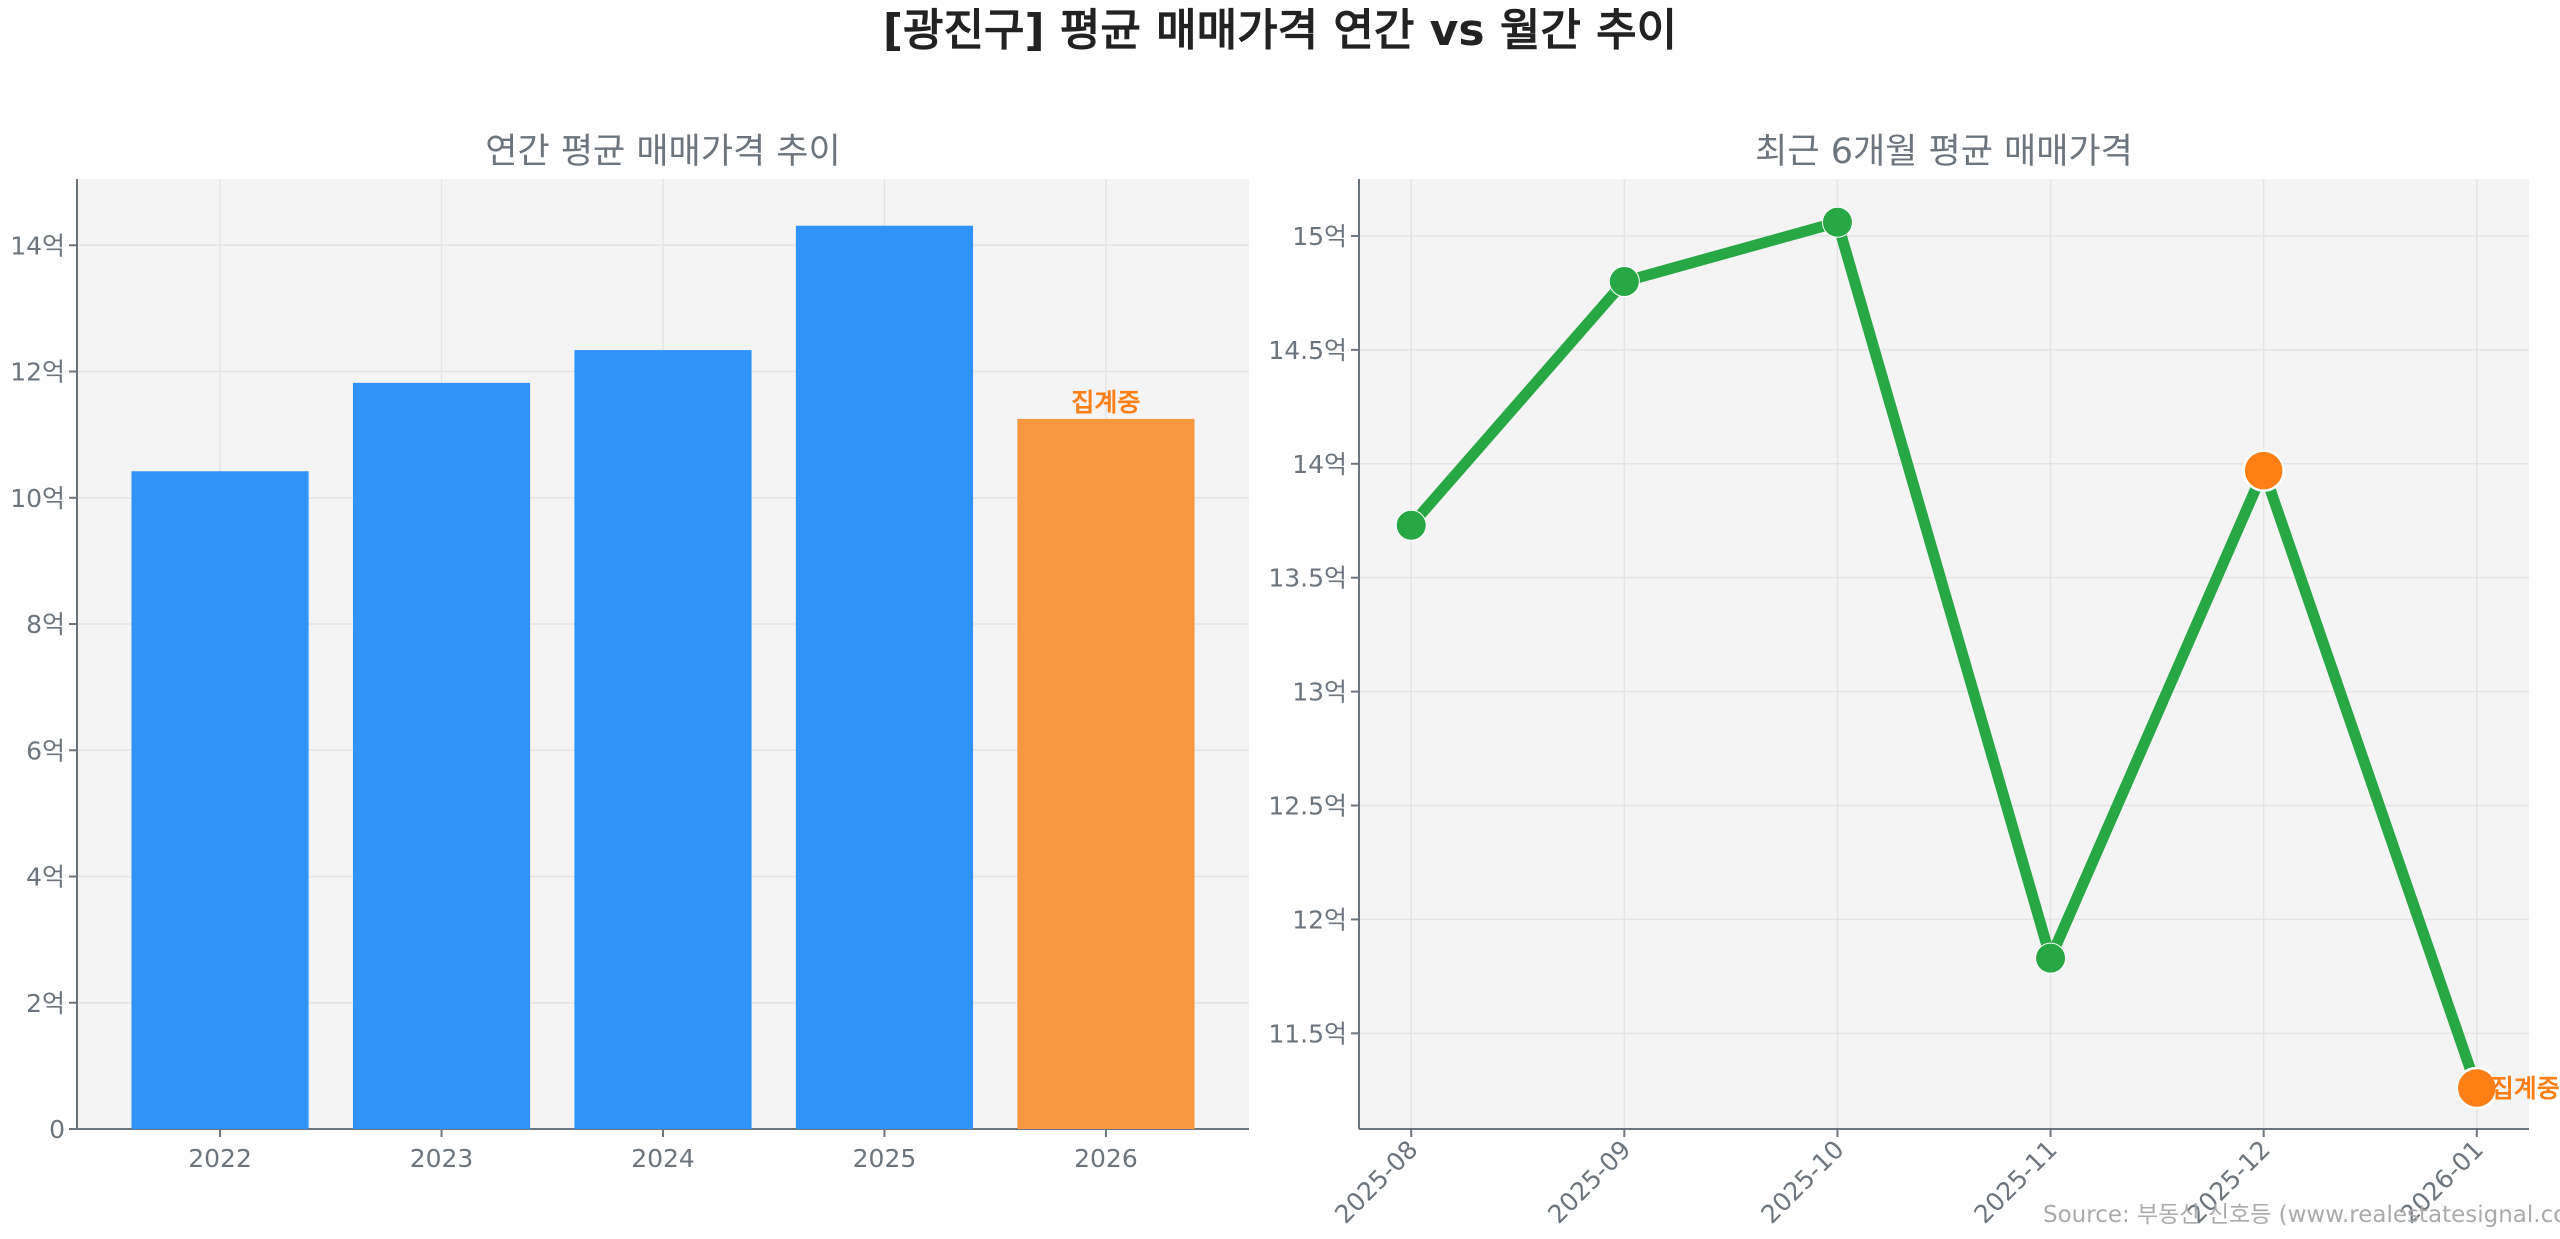  I want to click on y-tick-label: 13억, so click(1319, 692).